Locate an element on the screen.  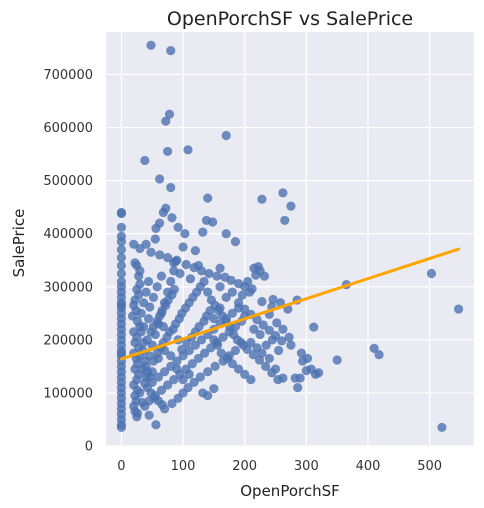
x-tick-label: 300 is located at coordinates (306, 466).